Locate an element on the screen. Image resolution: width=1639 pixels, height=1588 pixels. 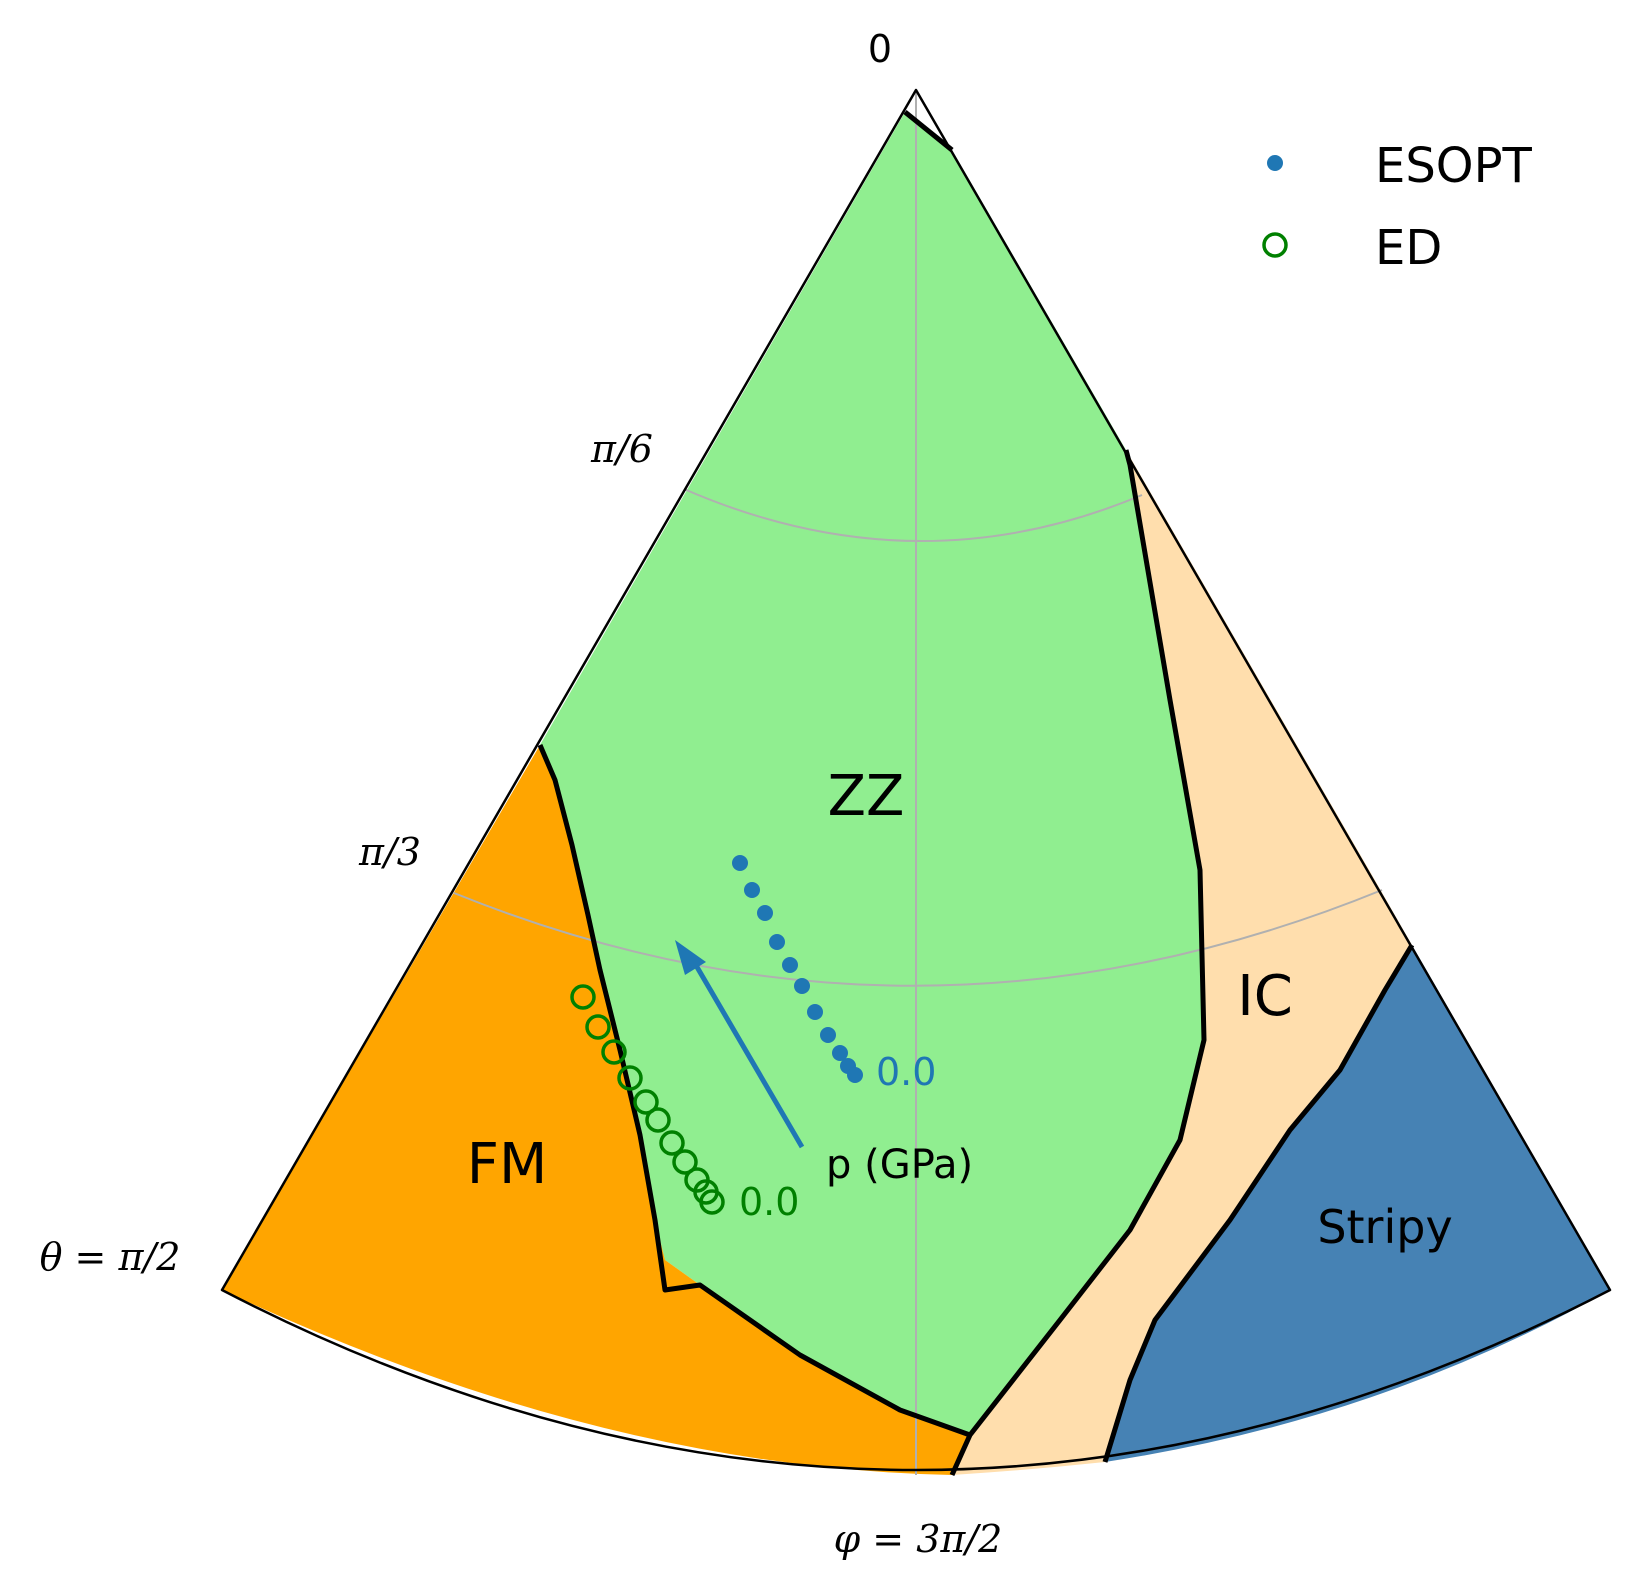
boundary-top is located at coordinates (928, 131).